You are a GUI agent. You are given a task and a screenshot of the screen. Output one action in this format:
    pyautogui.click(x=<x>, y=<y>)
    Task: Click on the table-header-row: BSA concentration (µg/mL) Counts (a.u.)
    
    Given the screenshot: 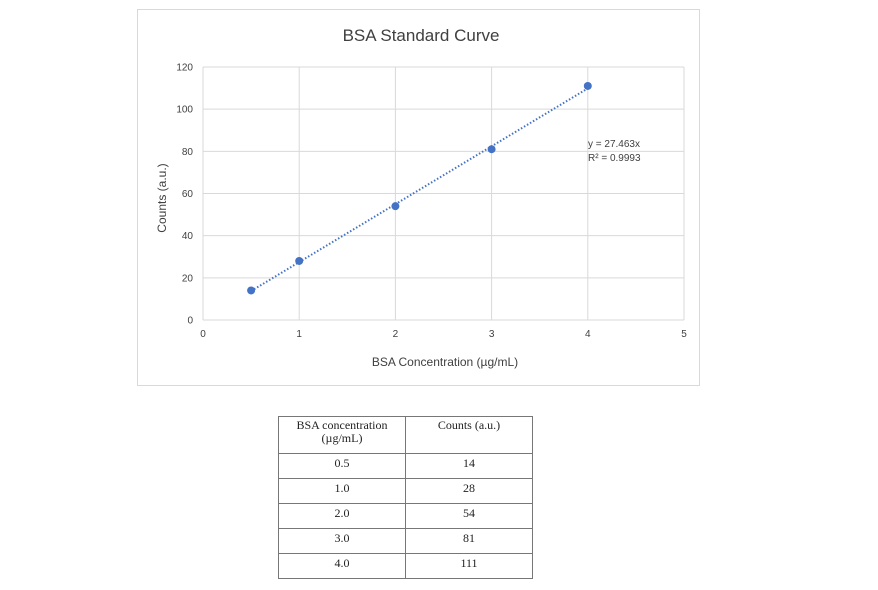 What is the action you would take?
    pyautogui.click(x=405, y=435)
    